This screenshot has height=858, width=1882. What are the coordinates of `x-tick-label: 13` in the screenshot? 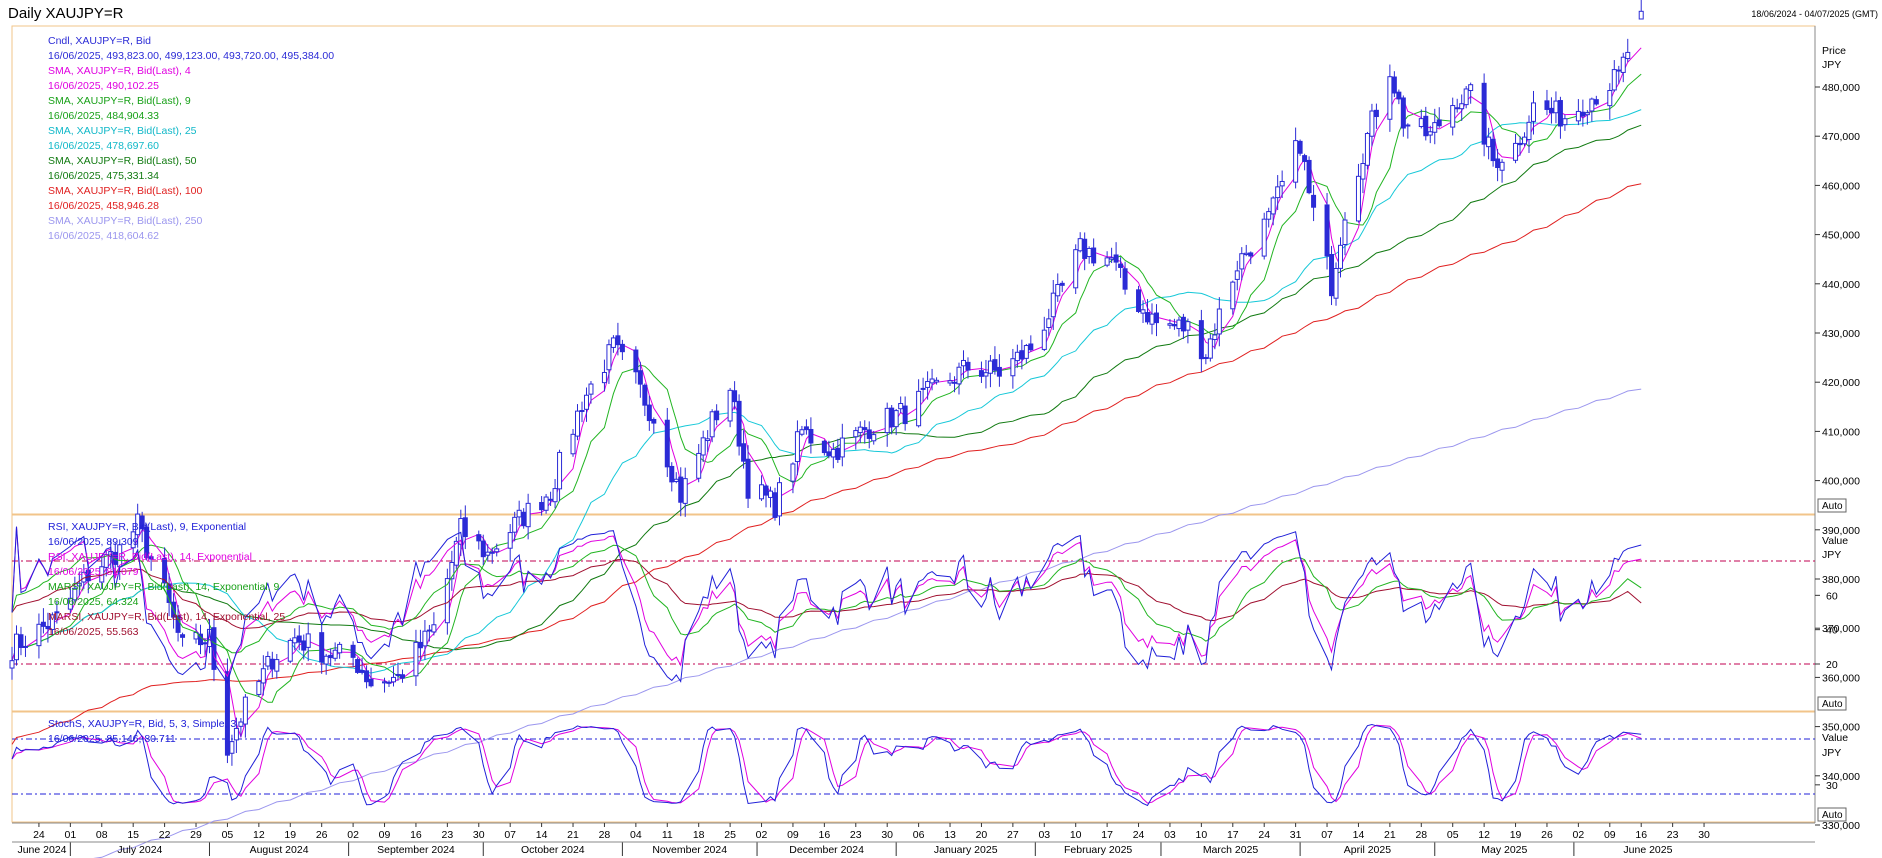 It's located at (950, 835).